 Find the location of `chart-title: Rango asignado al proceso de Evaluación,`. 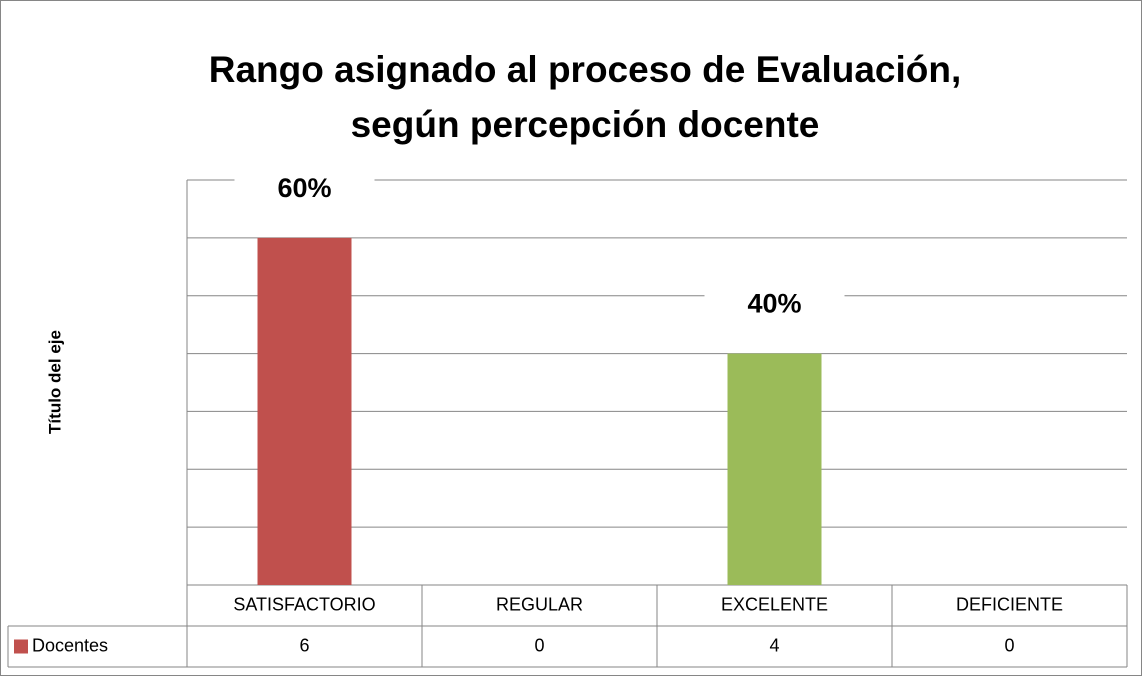

chart-title: Rango asignado al proceso de Evaluación, is located at coordinates (585, 69).